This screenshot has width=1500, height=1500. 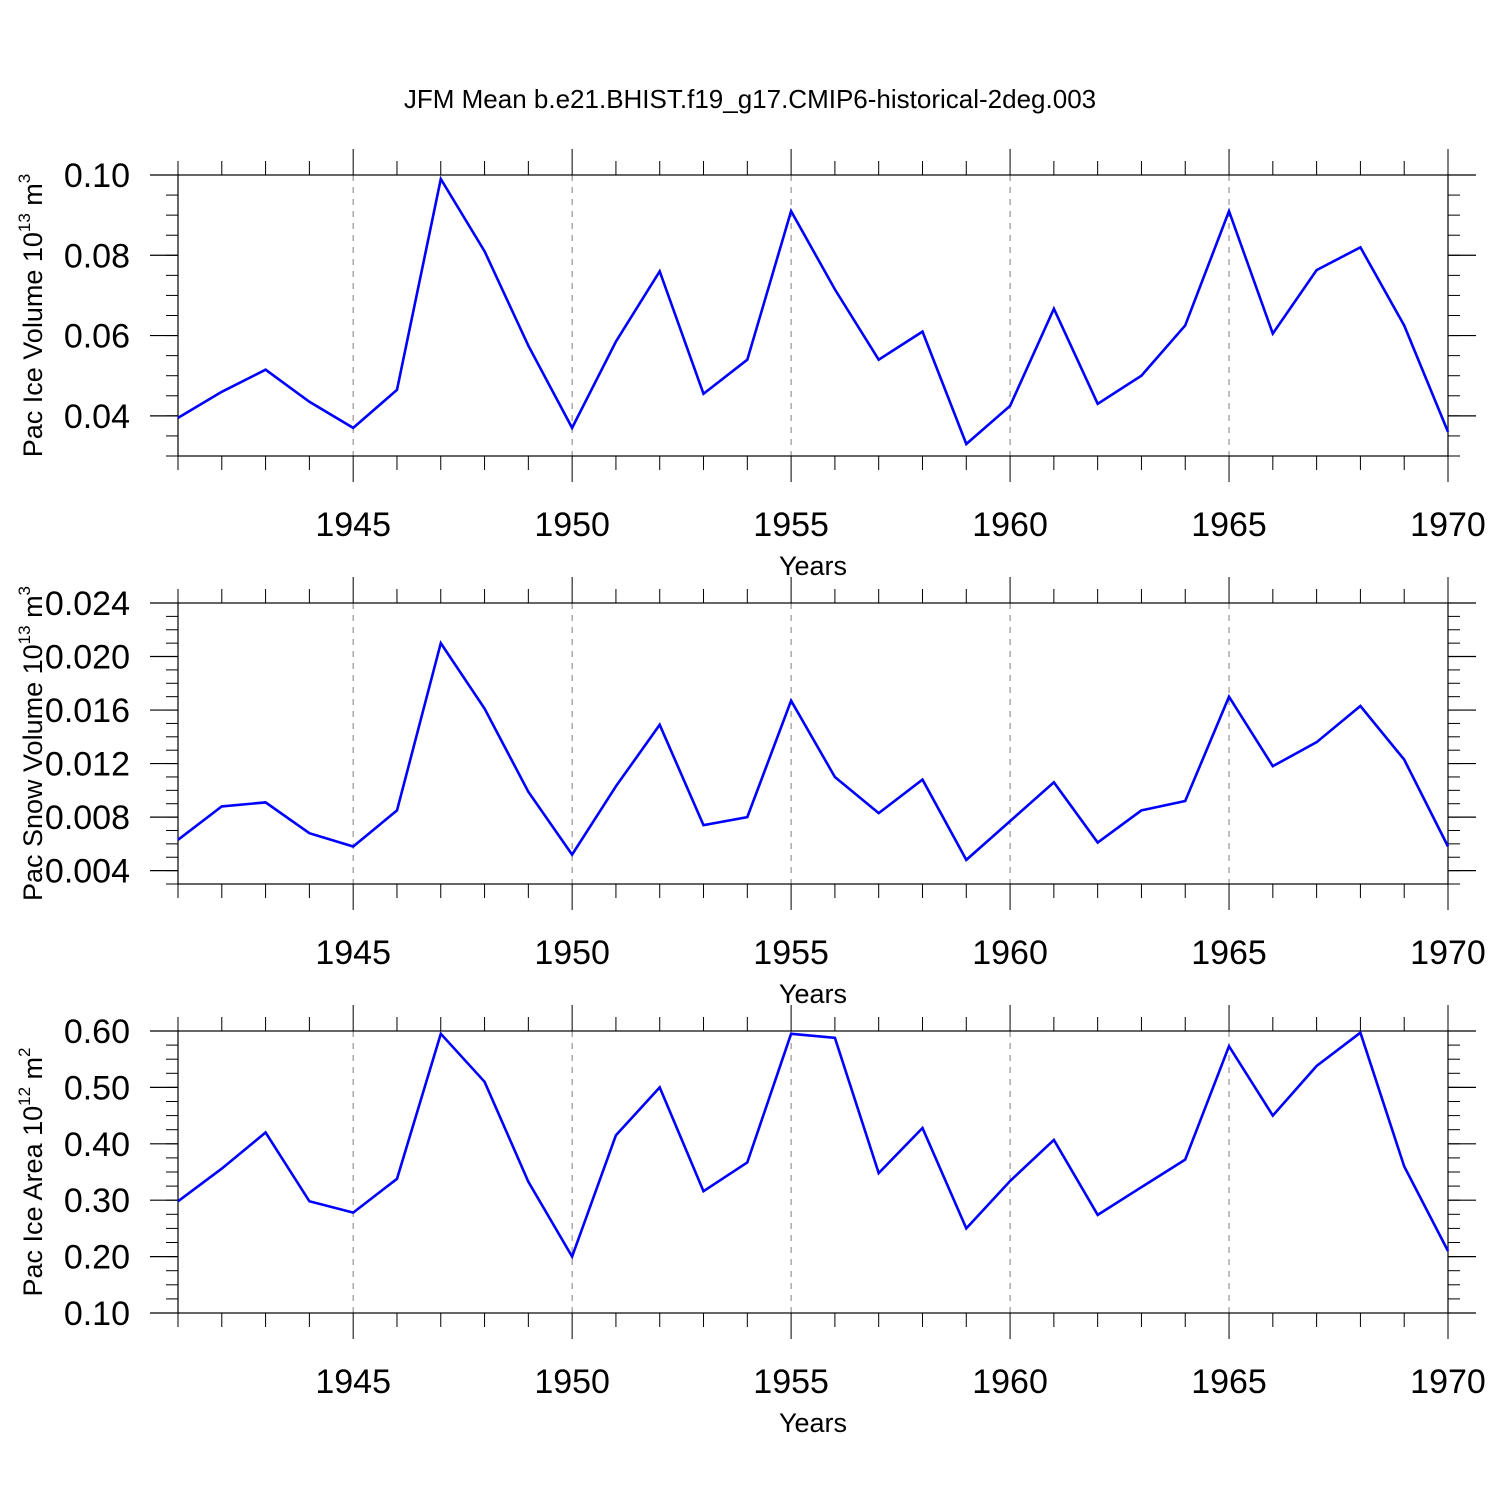 What do you see at coordinates (87, 765) in the screenshot?
I see `y-tick-label: 0.012` at bounding box center [87, 765].